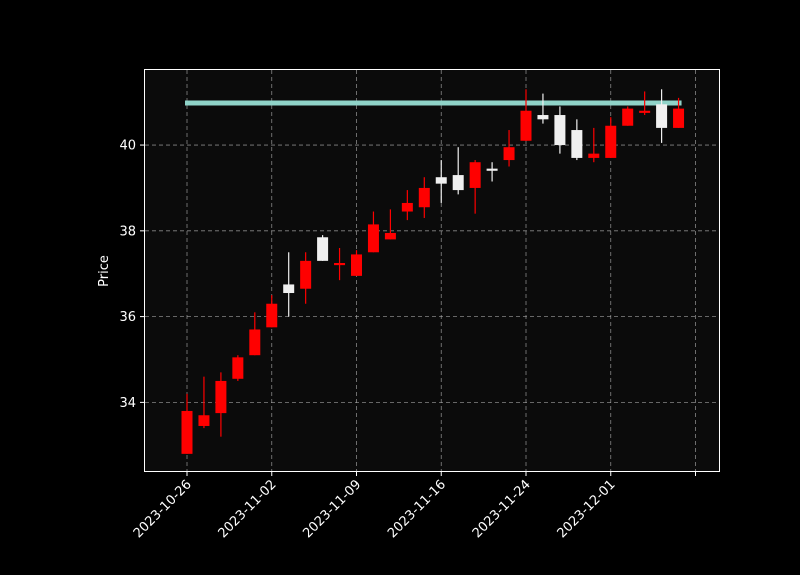 The width and height of the screenshot is (800, 575). What do you see at coordinates (502, 509) in the screenshot?
I see `x-tick-label: 2023-11-24` at bounding box center [502, 509].